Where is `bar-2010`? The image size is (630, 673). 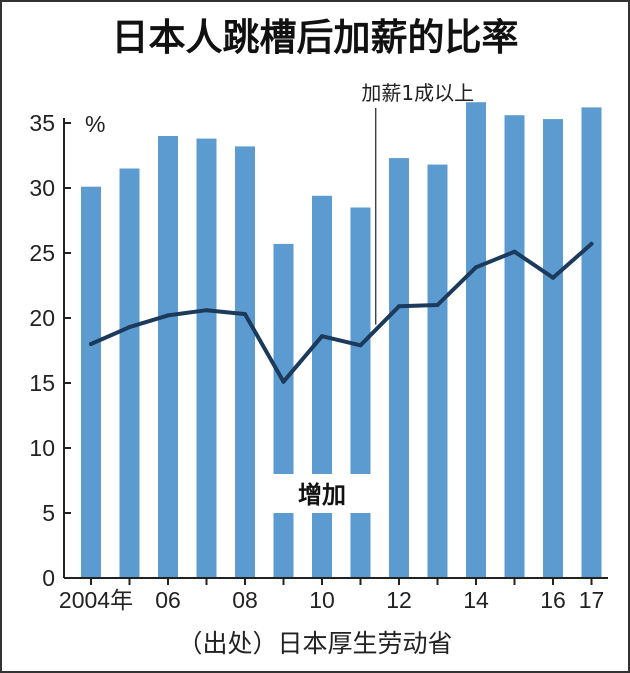
bar-2010 is located at coordinates (322, 387).